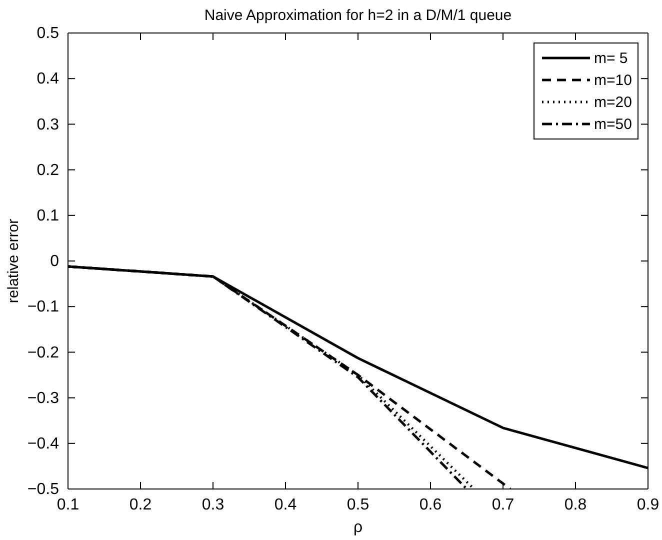  I want to click on legend-label: m= 5, so click(611, 58).